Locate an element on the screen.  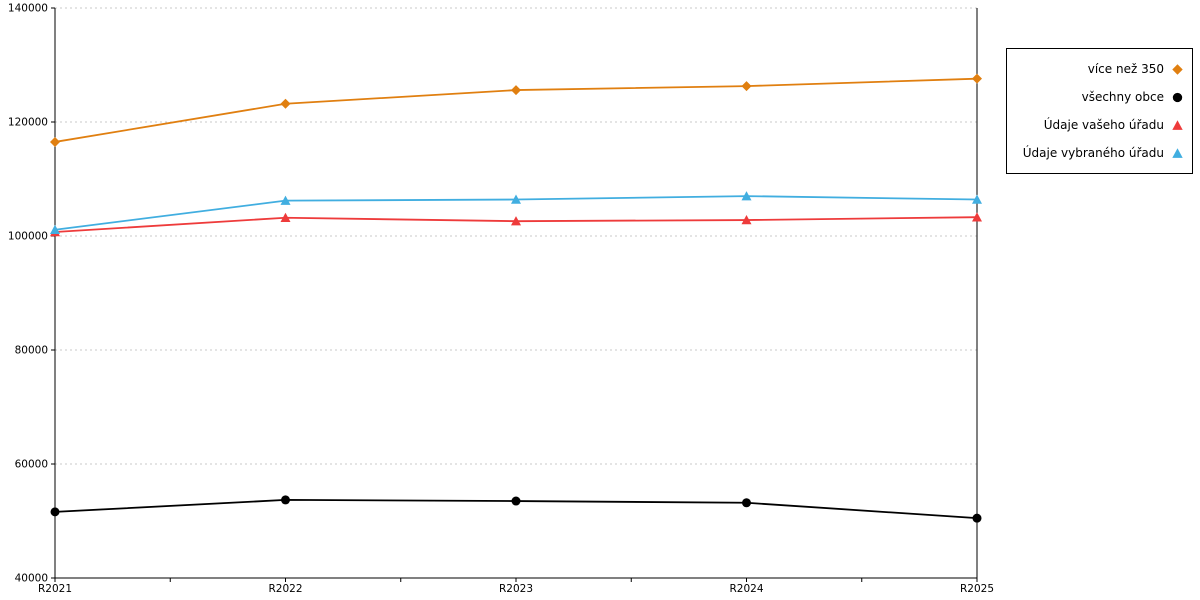
diamond-icon is located at coordinates (1177, 69).